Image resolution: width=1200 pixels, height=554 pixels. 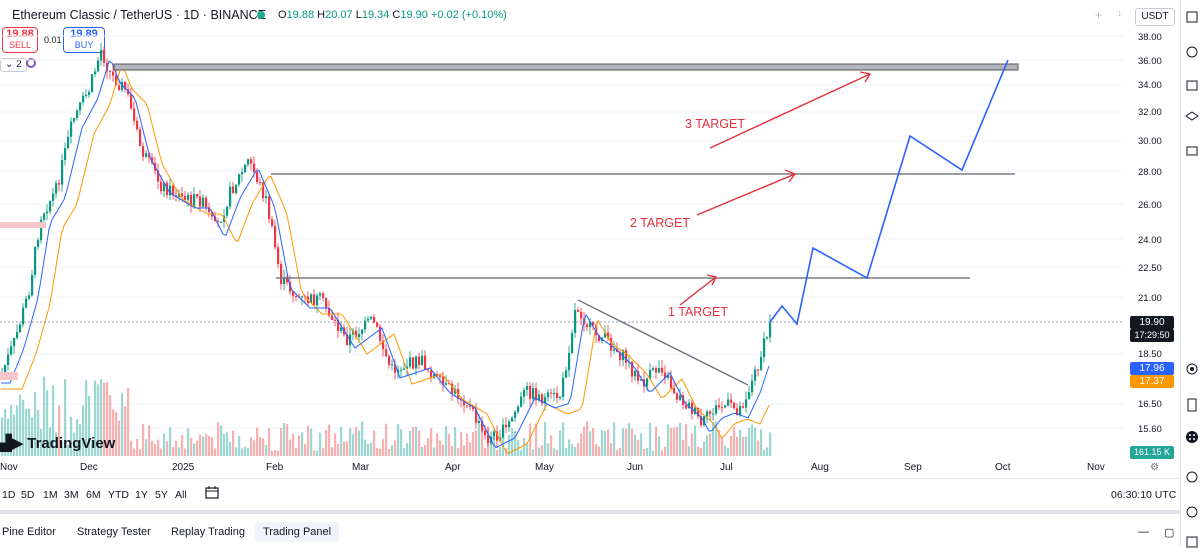 What do you see at coordinates (29, 532) in the screenshot?
I see `tab-pine-editor: Pine Editor` at bounding box center [29, 532].